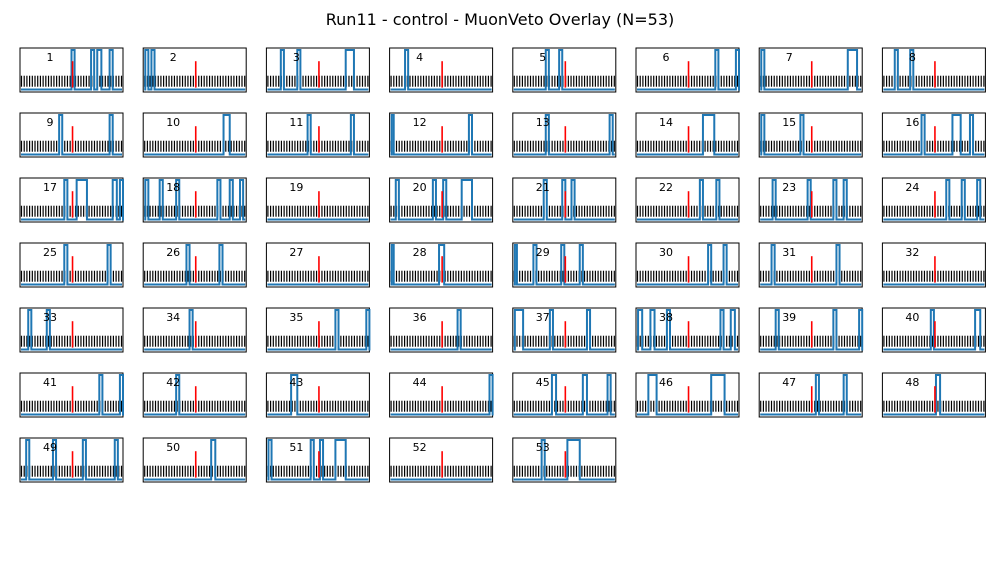 This screenshot has height=563, width=1000. What do you see at coordinates (543, 447) in the screenshot?
I see `panel-label: 53` at bounding box center [543, 447].